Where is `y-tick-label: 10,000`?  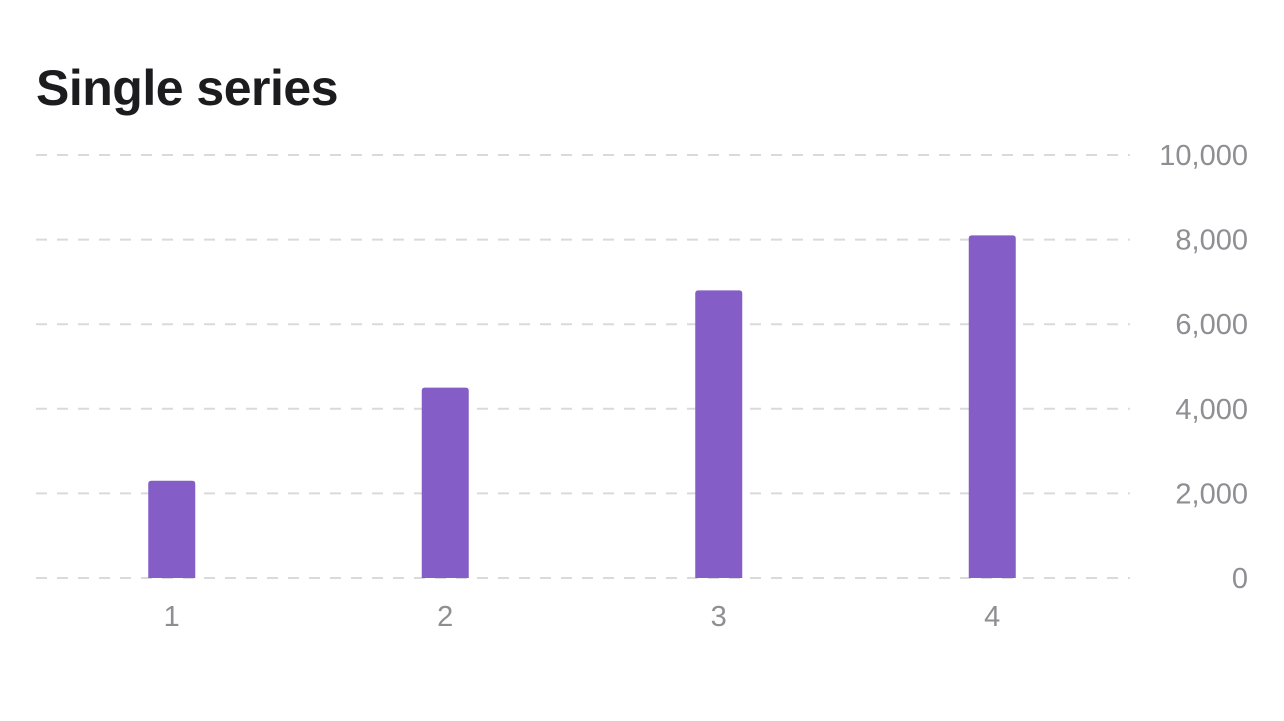
y-tick-label: 10,000 is located at coordinates (1203, 156).